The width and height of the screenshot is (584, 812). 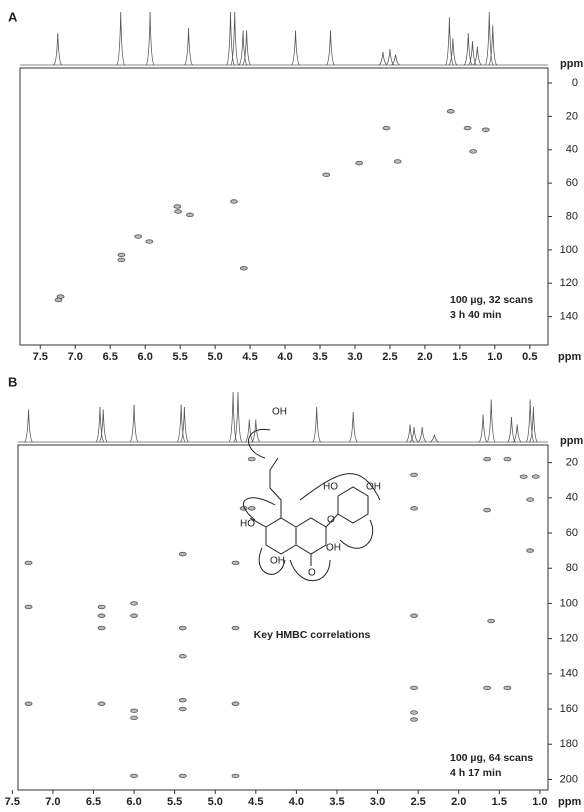 I want to click on y-tick-label: 20, so click(x=572, y=463).